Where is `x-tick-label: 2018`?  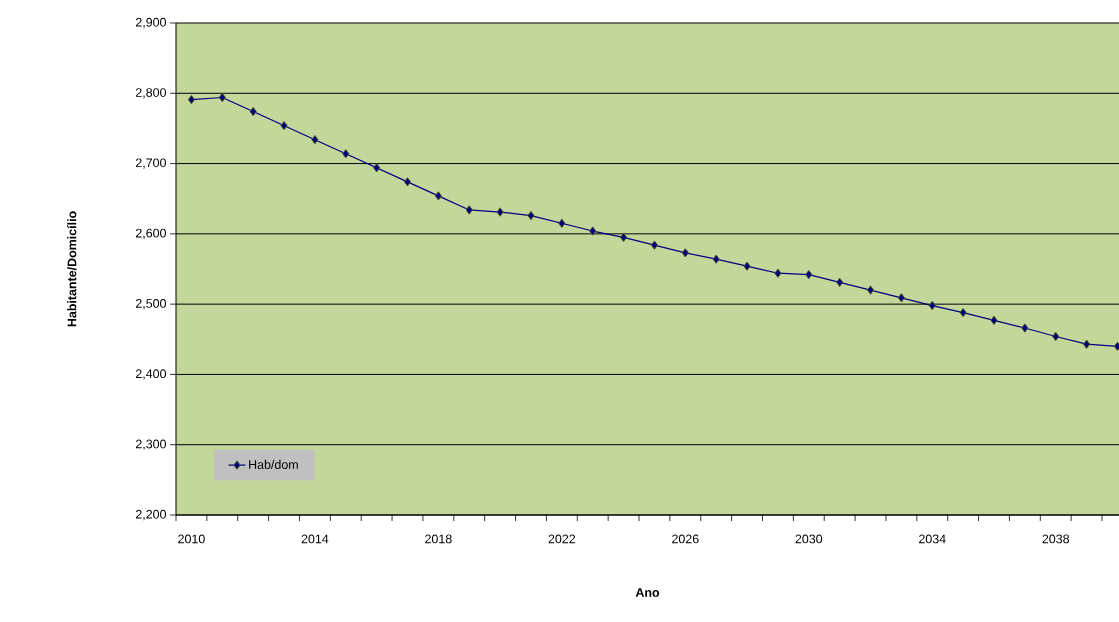
x-tick-label: 2018 is located at coordinates (438, 539).